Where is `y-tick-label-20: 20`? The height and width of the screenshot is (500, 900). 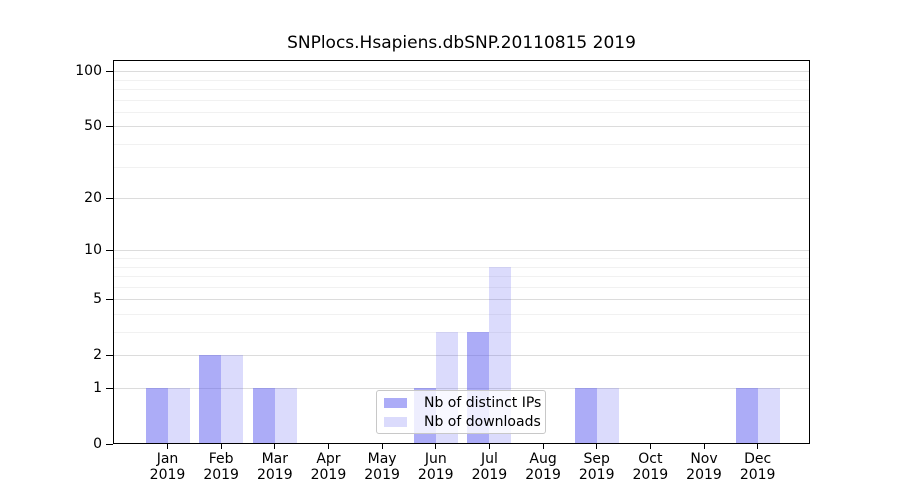
y-tick-label-20: 20 is located at coordinates (93, 198).